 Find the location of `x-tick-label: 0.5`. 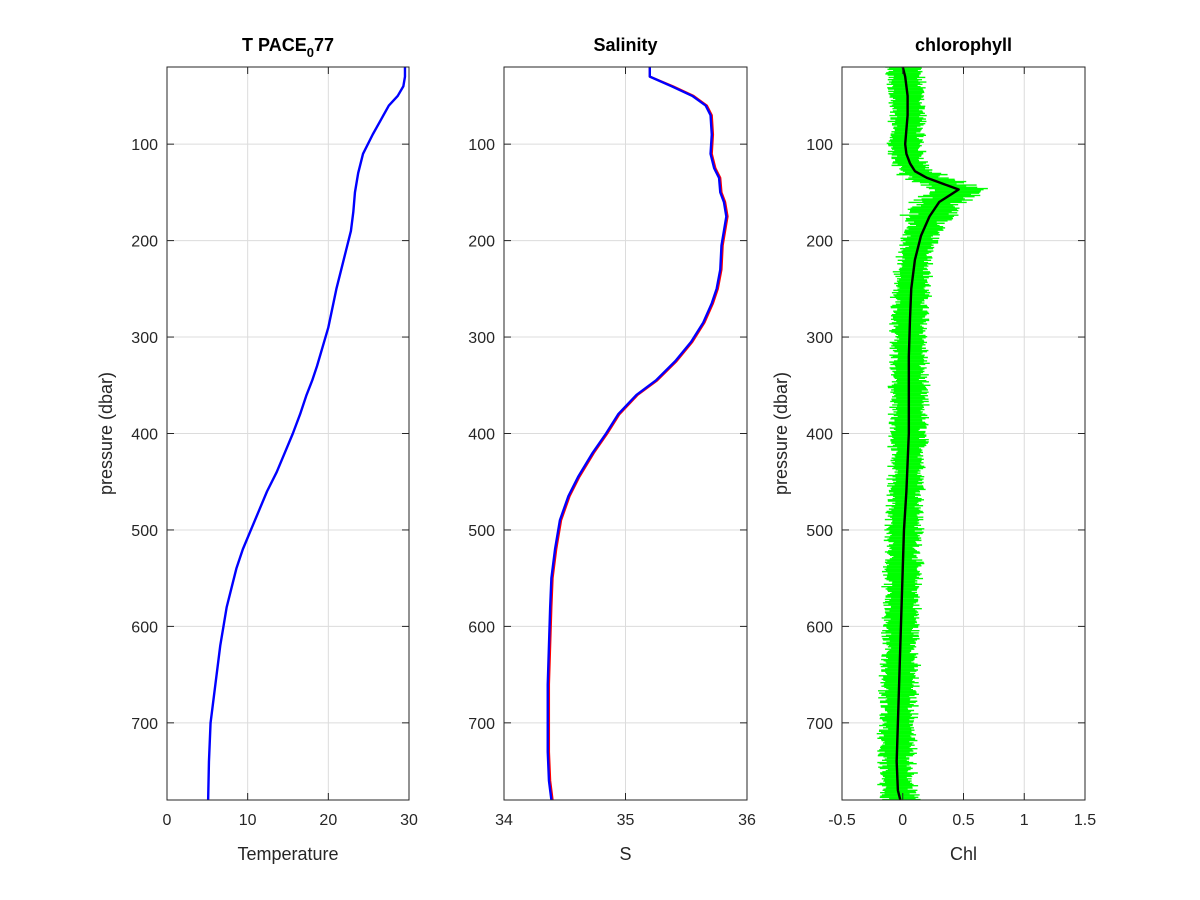

x-tick-label: 0.5 is located at coordinates (963, 820).